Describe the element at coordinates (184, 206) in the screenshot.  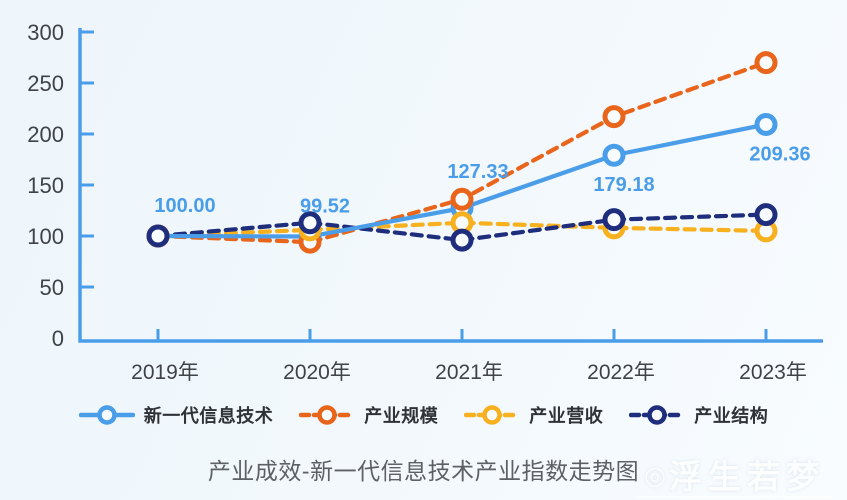
I see `data-point-label: 100.00` at that location.